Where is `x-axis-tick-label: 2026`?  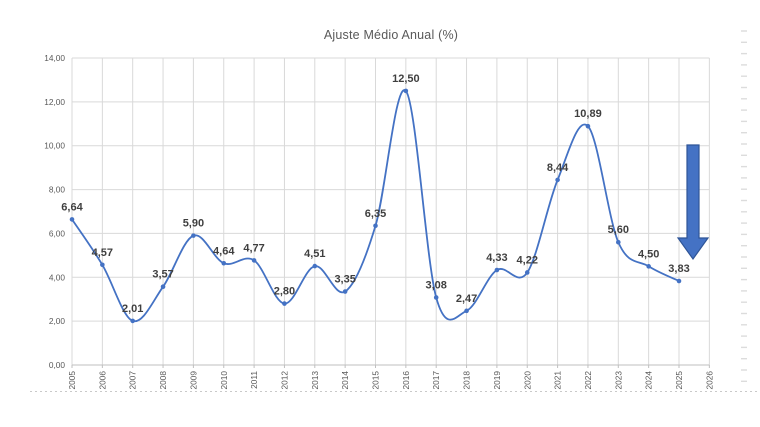 x-axis-tick-label: 2026 is located at coordinates (709, 380).